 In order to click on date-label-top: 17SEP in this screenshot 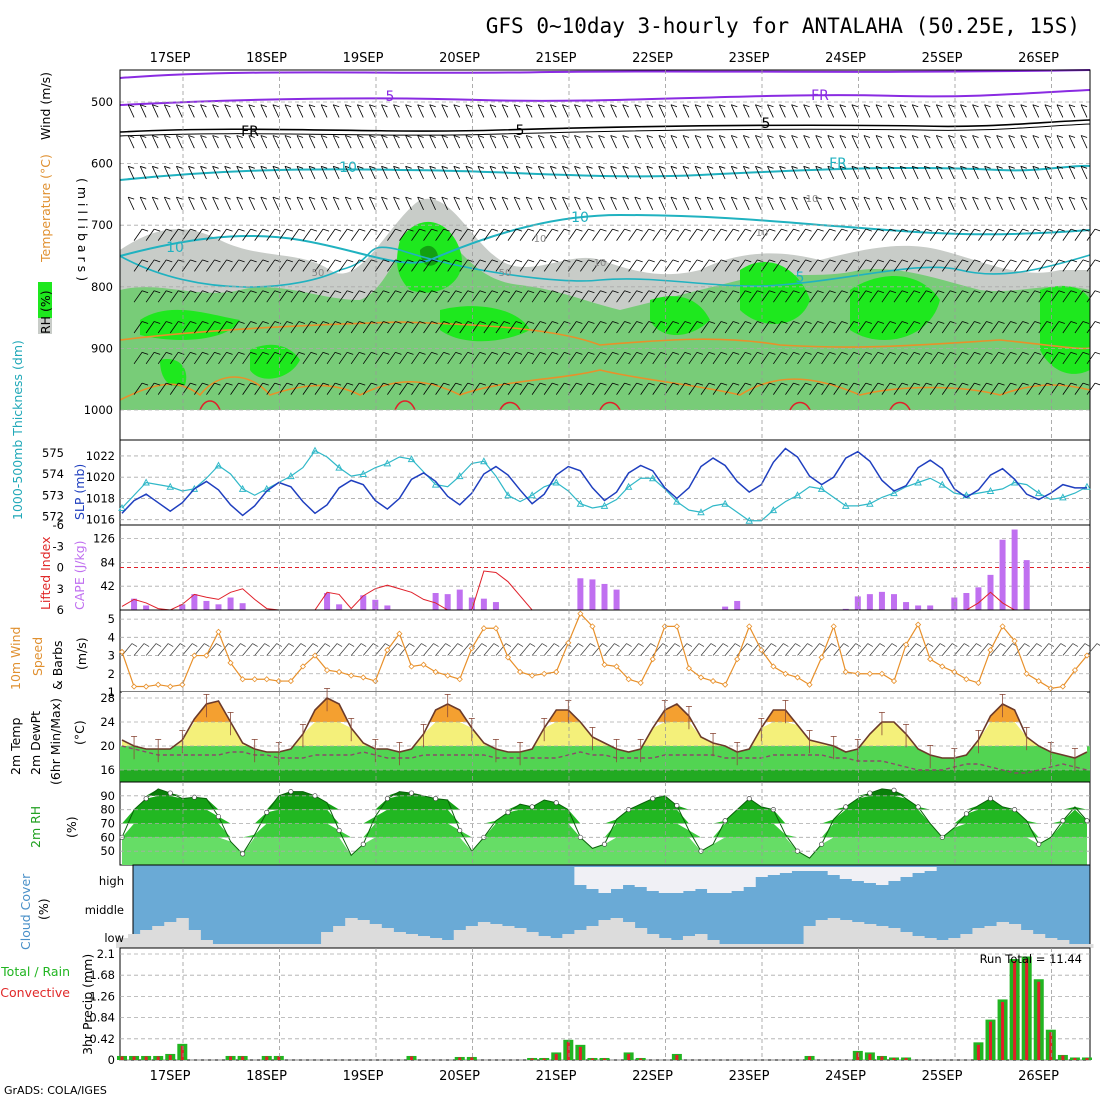, I will do `click(170, 58)`.